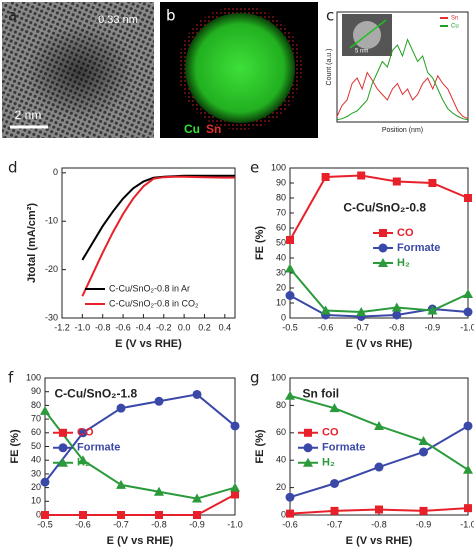  I want to click on y-tick-label: 80, so click(281, 197).